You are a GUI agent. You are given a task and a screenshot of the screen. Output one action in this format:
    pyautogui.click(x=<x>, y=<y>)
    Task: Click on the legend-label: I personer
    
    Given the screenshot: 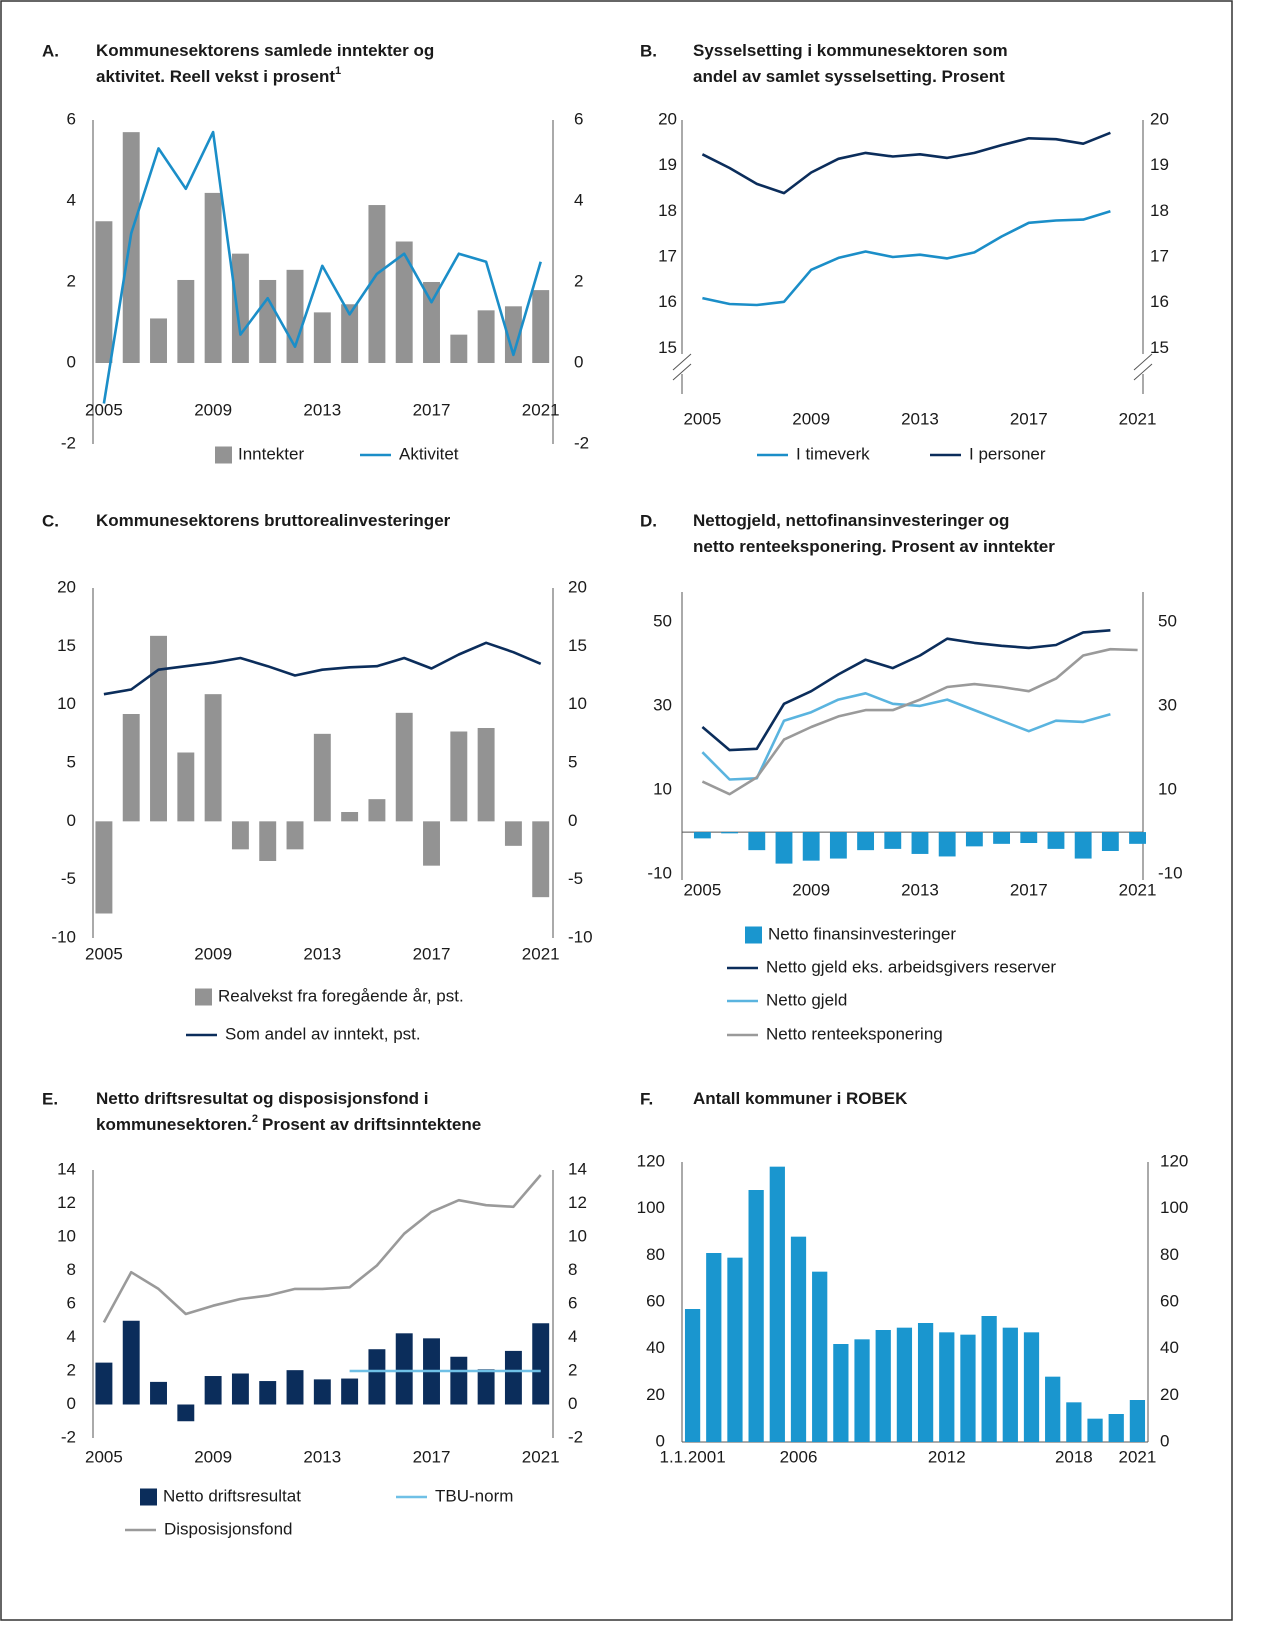 What is the action you would take?
    pyautogui.click(x=1007, y=453)
    